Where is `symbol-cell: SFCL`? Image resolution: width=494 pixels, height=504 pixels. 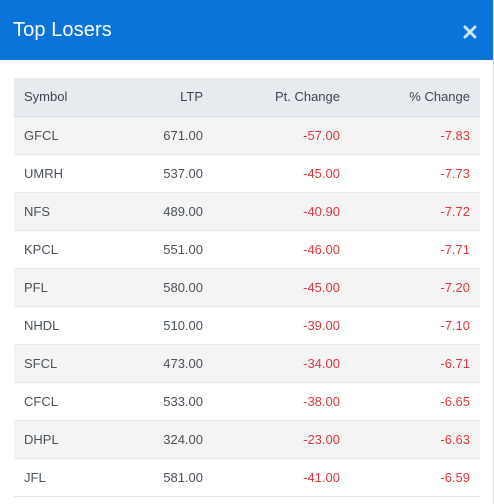 symbol-cell: SFCL is located at coordinates (69, 363).